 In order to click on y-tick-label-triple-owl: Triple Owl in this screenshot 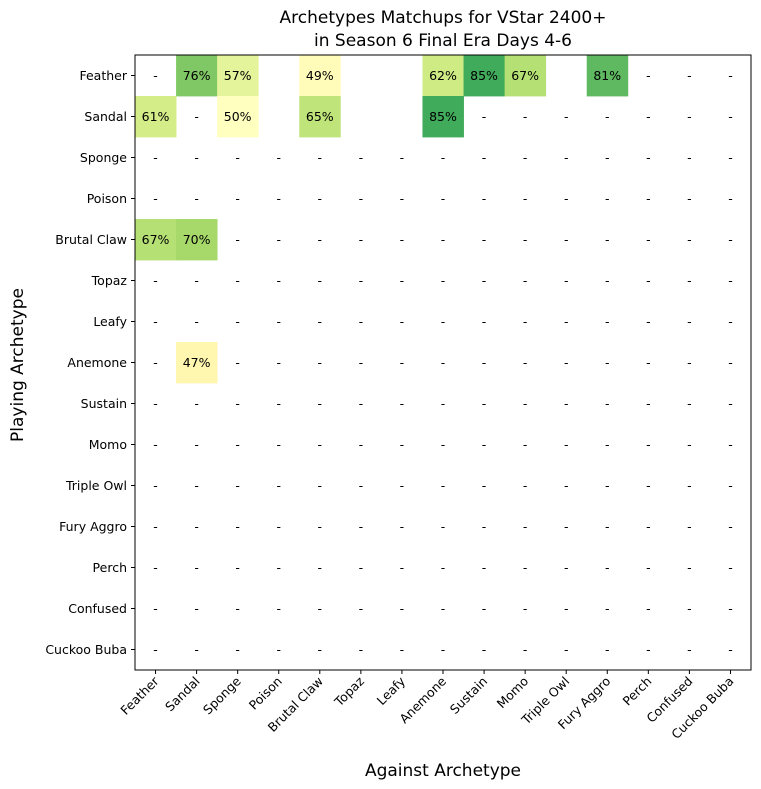, I will do `click(96, 485)`.